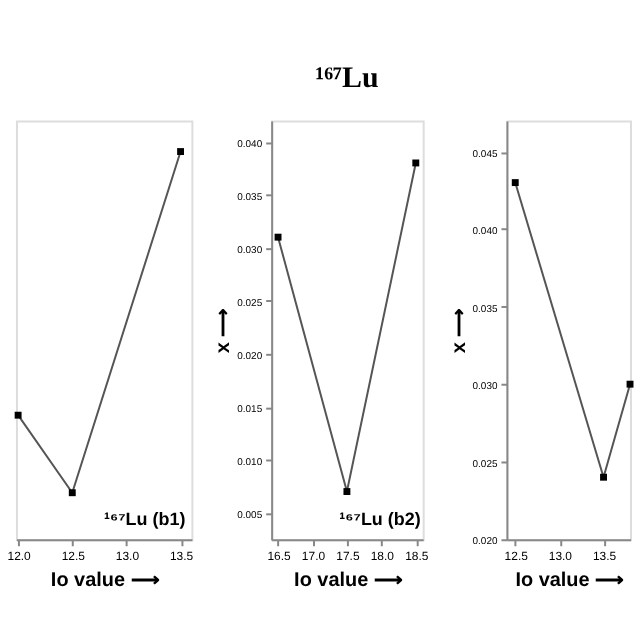 Image resolution: width=640 pixels, height=640 pixels. Describe the element at coordinates (144, 519) in the screenshot. I see `annotation: ¹⁶⁷Lu (b1)` at that location.